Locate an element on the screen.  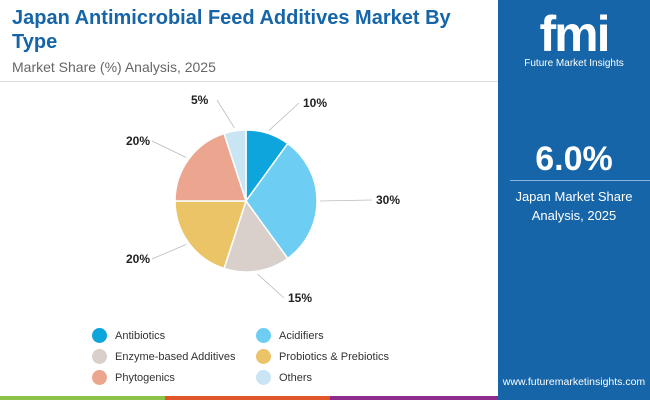
legend-item: Enzyme-based Additives is located at coordinates (163, 356).